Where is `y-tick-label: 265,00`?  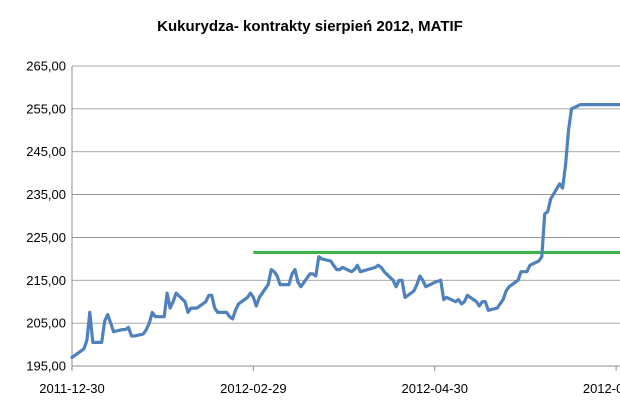 y-tick-label: 265,00 is located at coordinates (46, 66).